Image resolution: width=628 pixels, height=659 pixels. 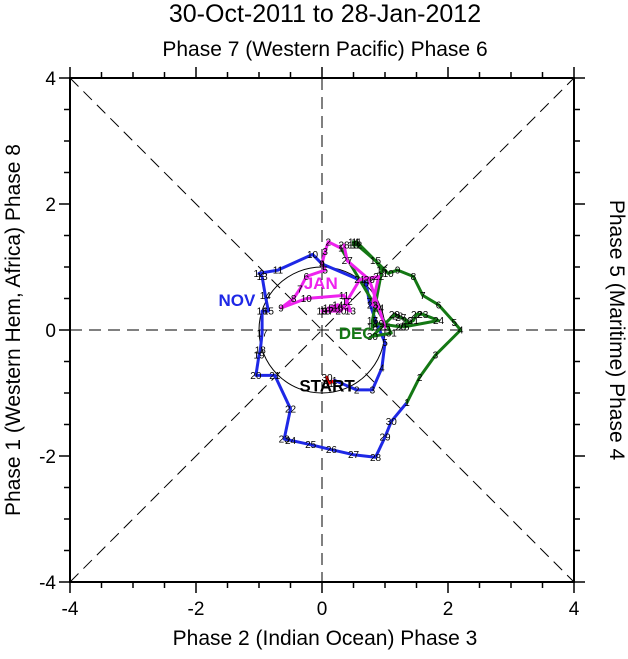 What do you see at coordinates (373, 327) in the screenshot?
I see `day-label-dec: 18` at bounding box center [373, 327].